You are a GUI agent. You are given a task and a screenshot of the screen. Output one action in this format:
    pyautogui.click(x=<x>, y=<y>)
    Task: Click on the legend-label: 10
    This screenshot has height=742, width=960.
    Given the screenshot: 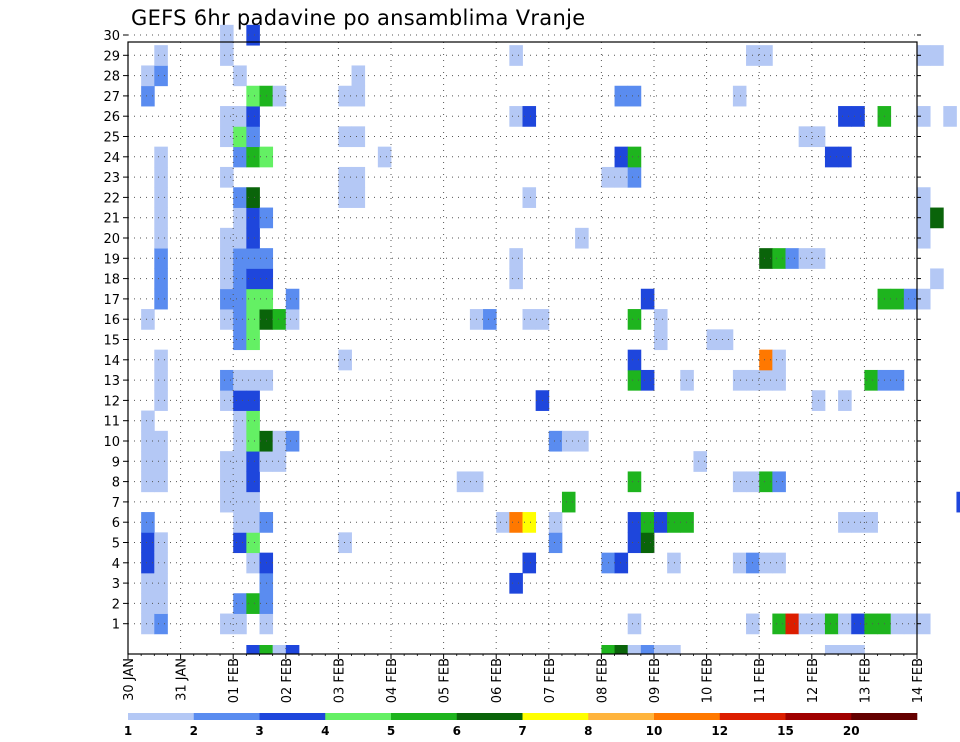 What is the action you would take?
    pyautogui.click(x=654, y=731)
    